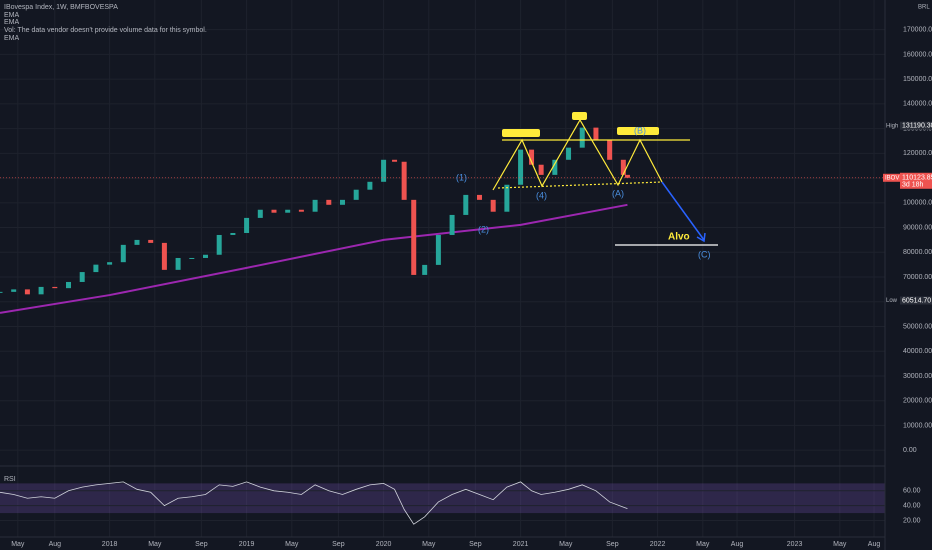 This screenshot has height=550, width=932. Describe the element at coordinates (461, 177) in the screenshot. I see `wave-label: (1)` at that location.